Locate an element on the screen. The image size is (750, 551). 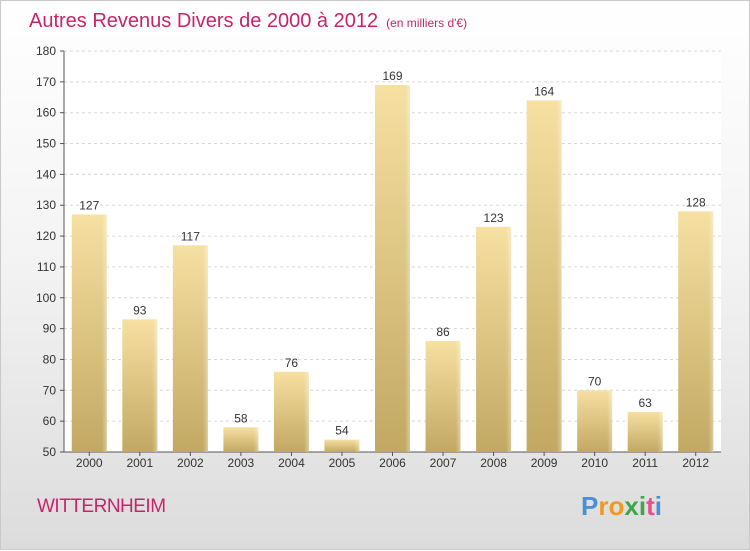
x-tick-label-2008: 2008 is located at coordinates (493, 463).